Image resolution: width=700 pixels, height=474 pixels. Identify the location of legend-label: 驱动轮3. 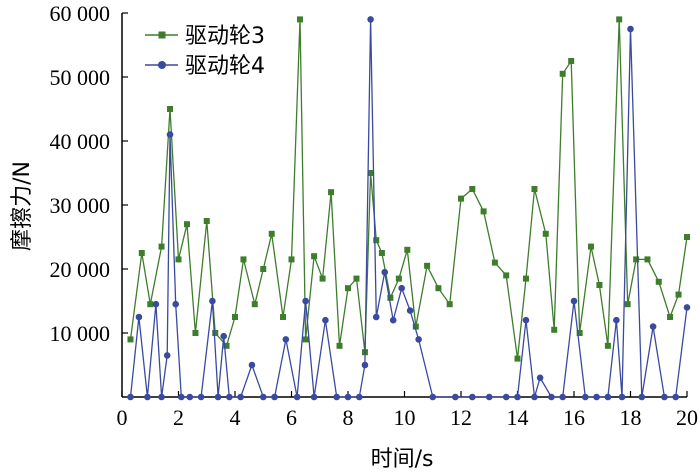
(225, 36).